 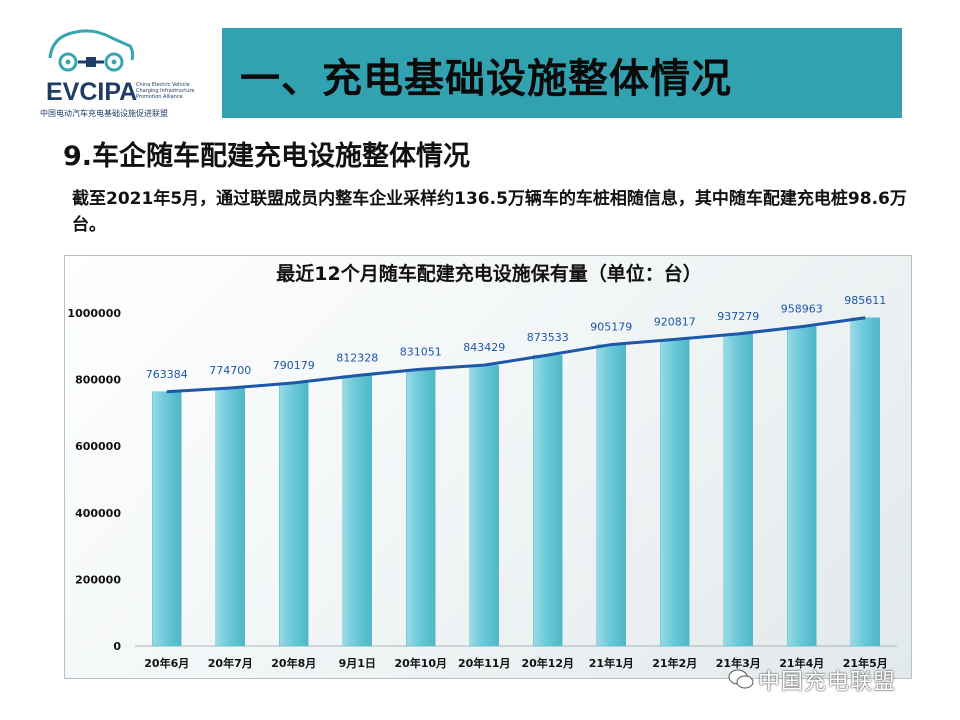 I want to click on data-label: 843429, so click(x=484, y=347).